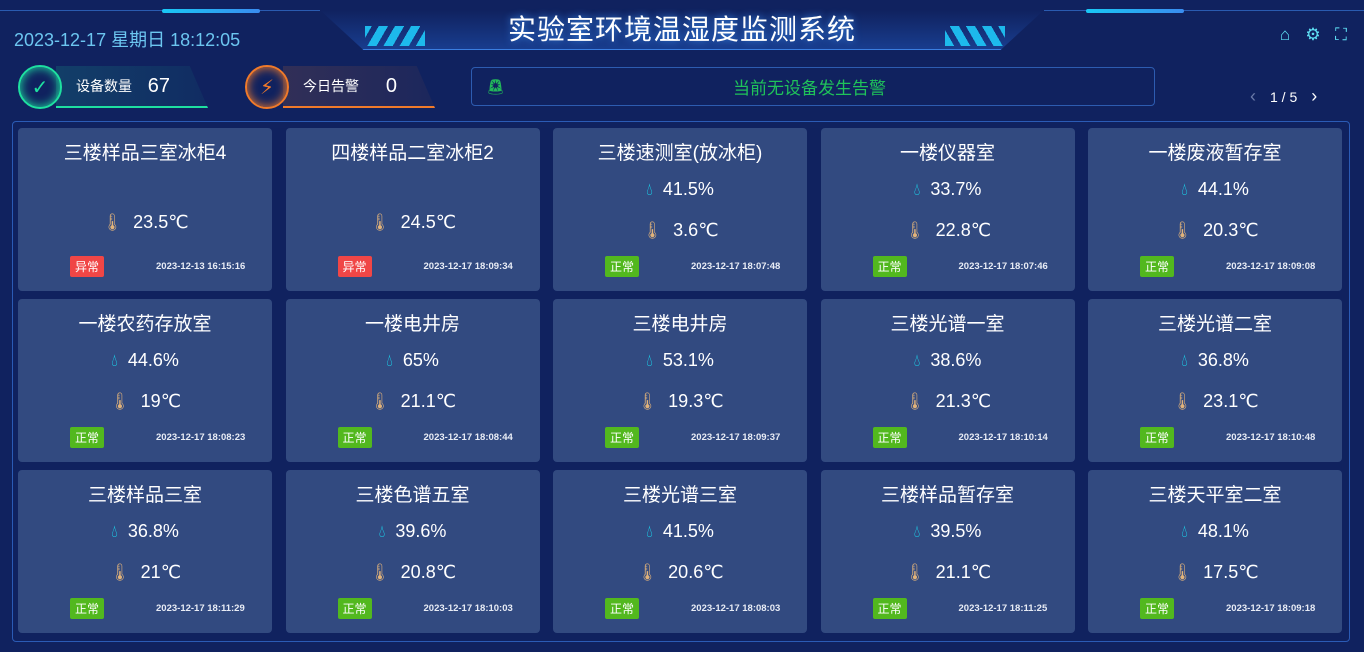  What do you see at coordinates (1313, 34) in the screenshot?
I see `gear-icon: ⚙` at bounding box center [1313, 34].